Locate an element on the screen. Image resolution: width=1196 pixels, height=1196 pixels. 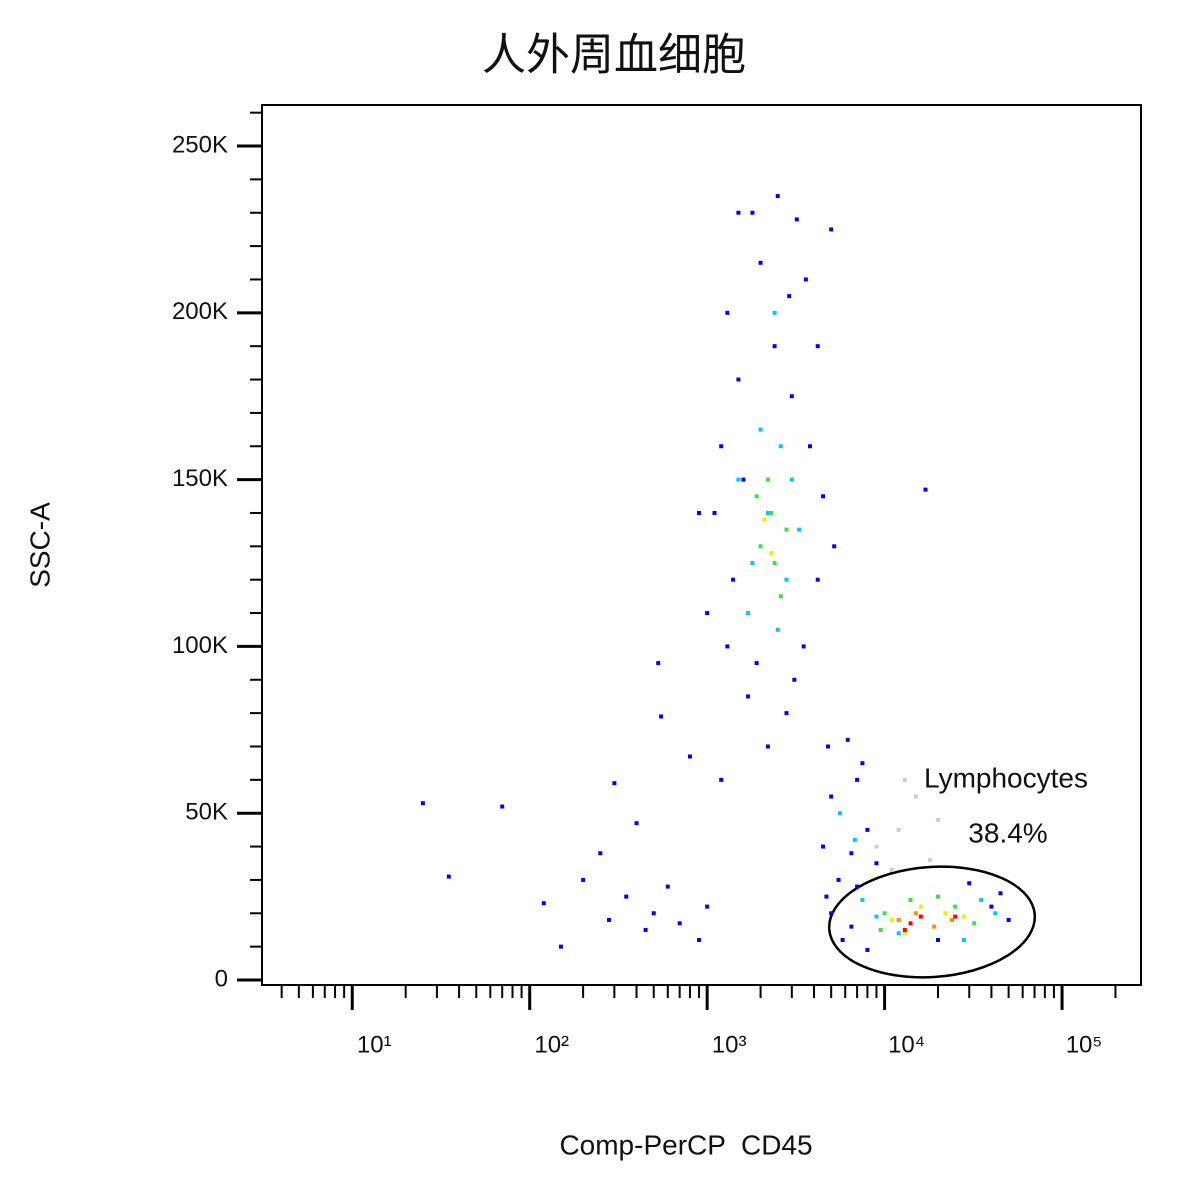
x-tick-label: 10¹ is located at coordinates (374, 1044).